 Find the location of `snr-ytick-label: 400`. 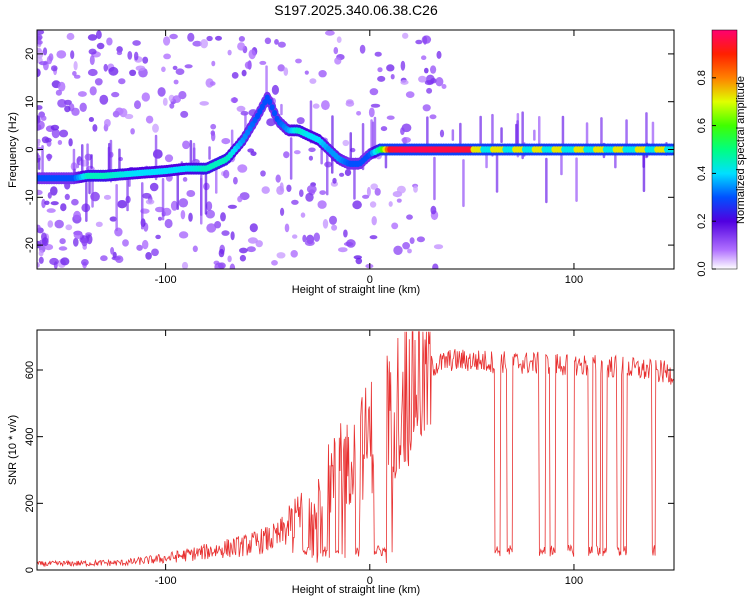

snr-ytick-label: 400 is located at coordinates (30, 436).